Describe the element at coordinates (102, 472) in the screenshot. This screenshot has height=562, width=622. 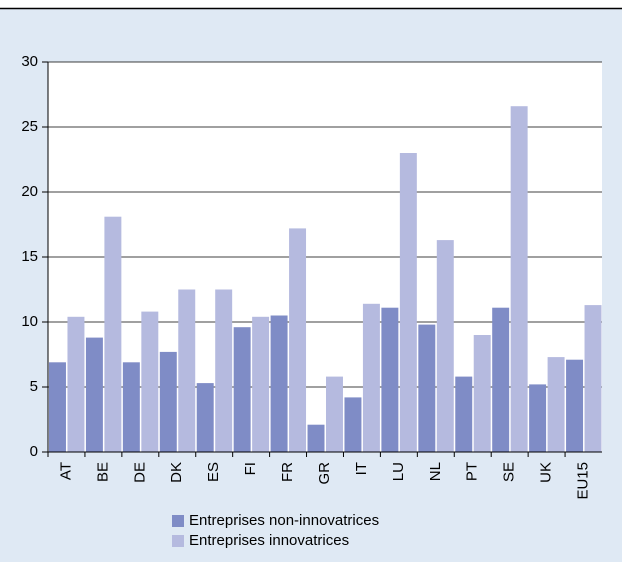
I see `x-tick-label: BE` at that location.